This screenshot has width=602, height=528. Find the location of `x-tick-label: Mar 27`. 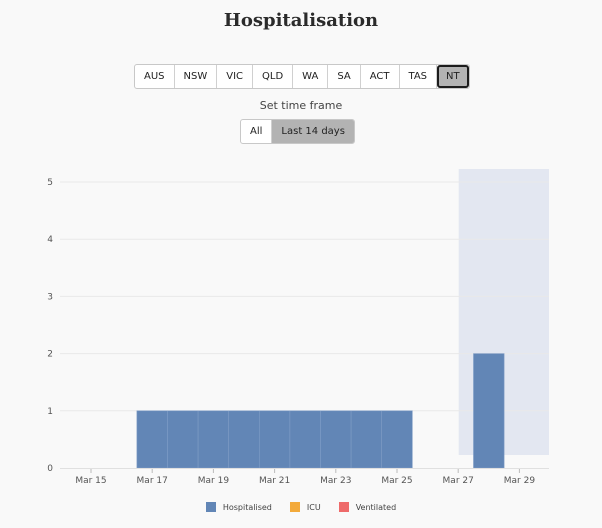

x-tick-label: Mar 27 is located at coordinates (458, 481).